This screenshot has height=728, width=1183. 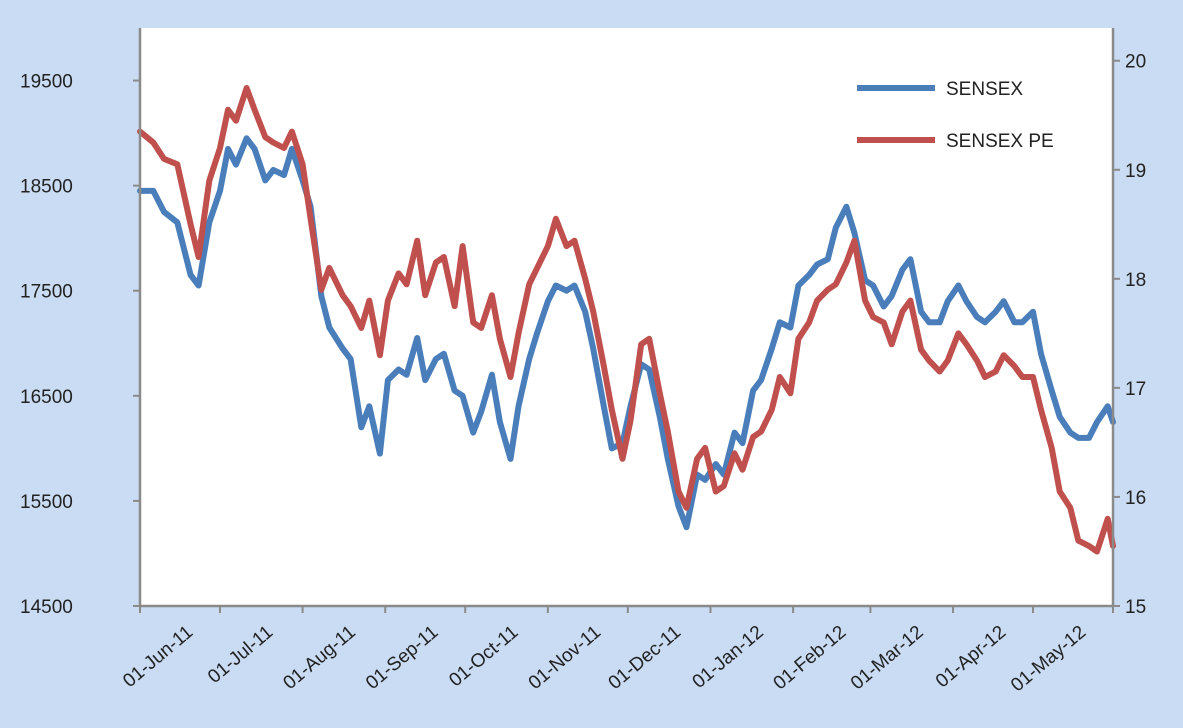 I want to click on y-right-tick-label: 17, so click(x=1135, y=389).